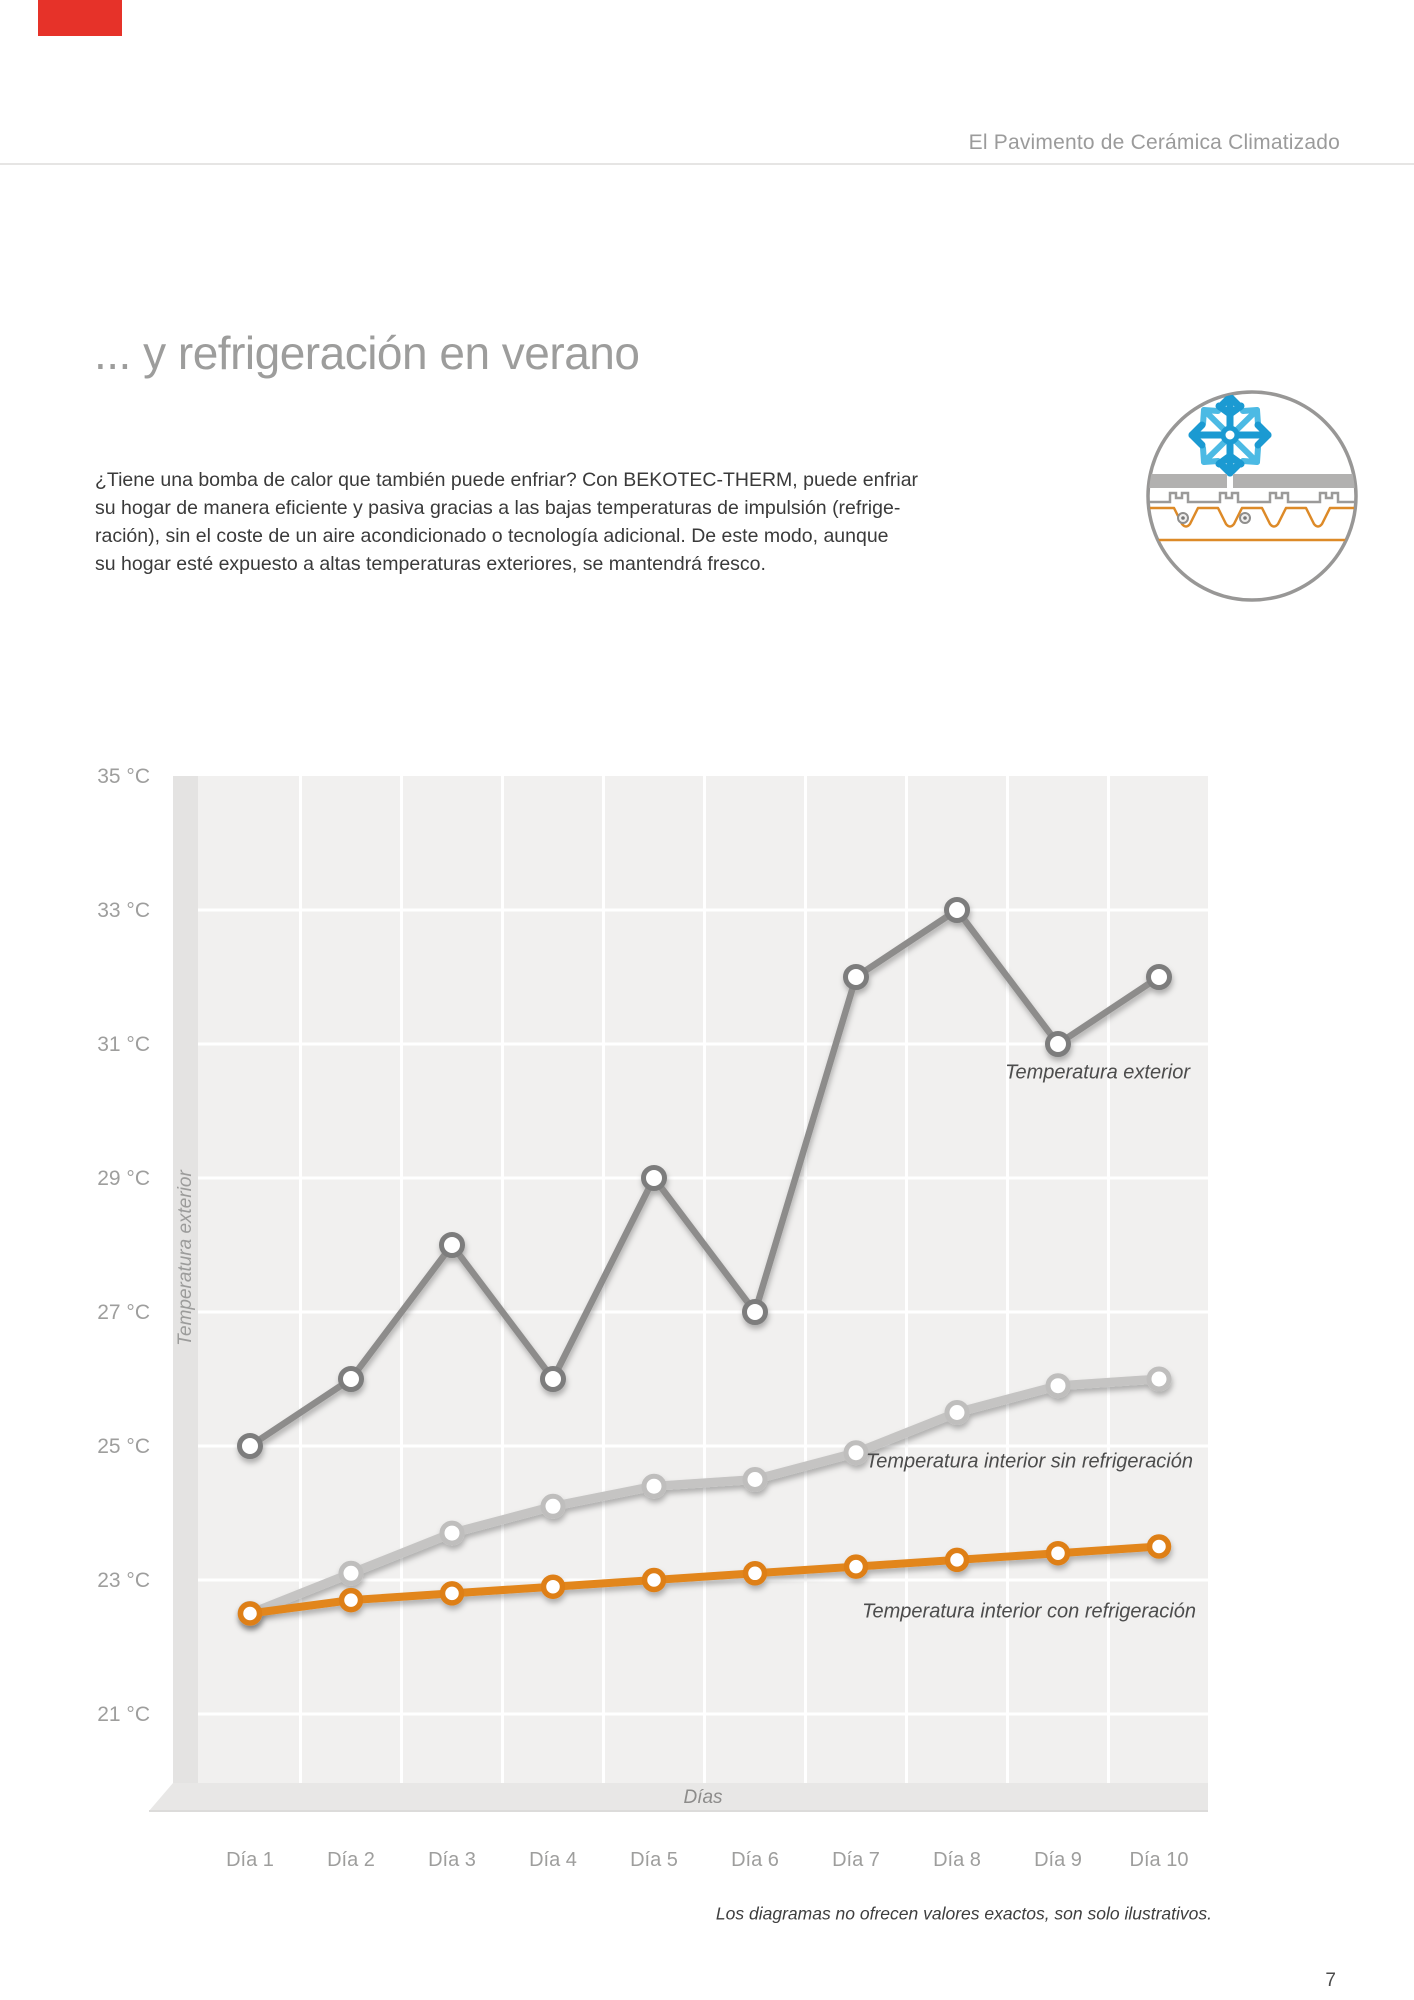 This screenshot has width=1414, height=2000. What do you see at coordinates (1029, 1461) in the screenshot?
I see `series-label-sin-refrigeracion: Temperatura interior sin refrigeración` at bounding box center [1029, 1461].